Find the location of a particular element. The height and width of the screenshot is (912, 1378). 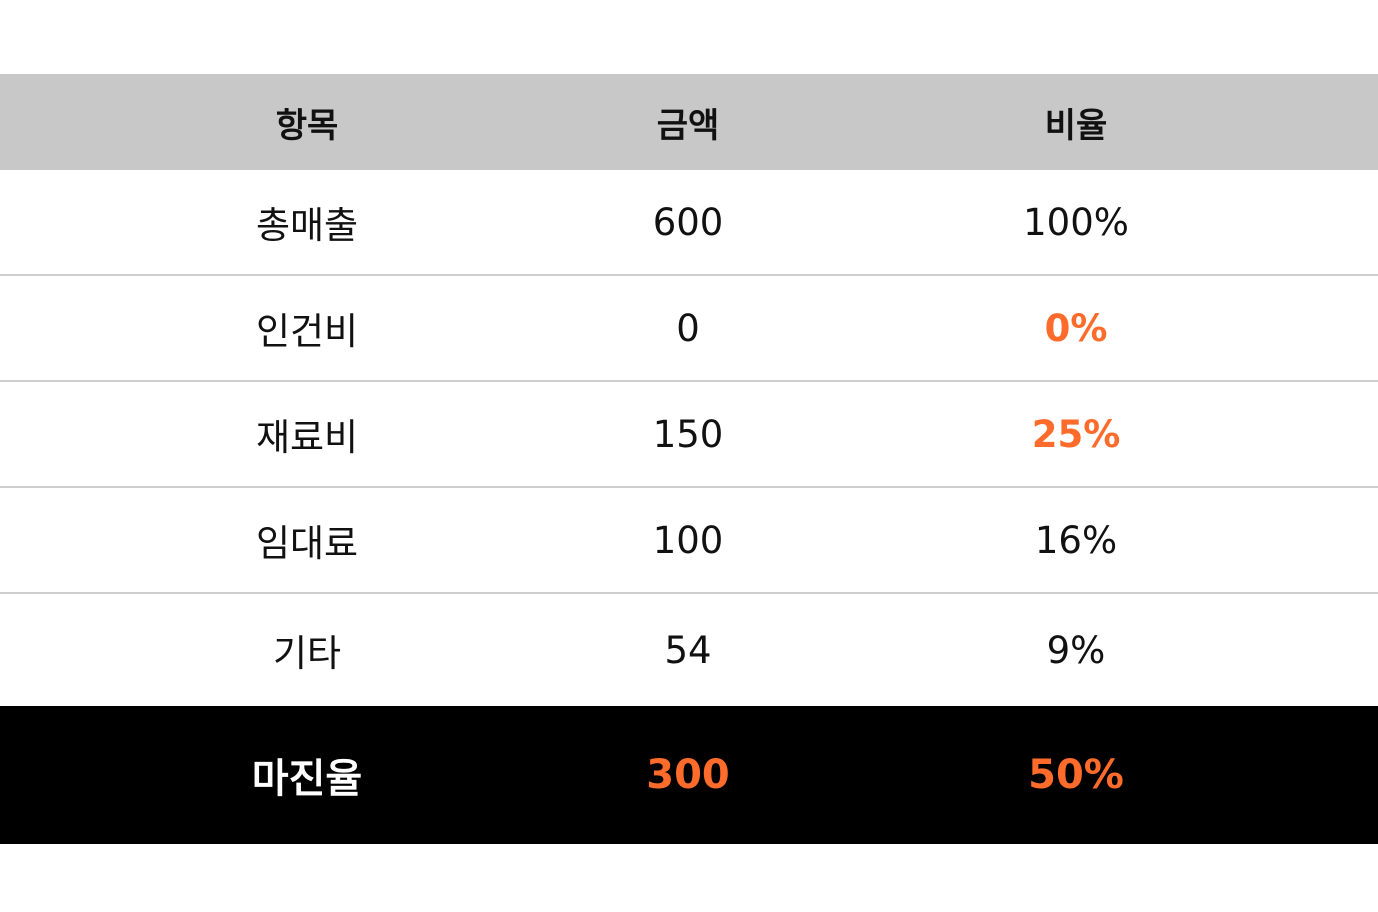

row-amount: 54 is located at coordinates (688, 650).